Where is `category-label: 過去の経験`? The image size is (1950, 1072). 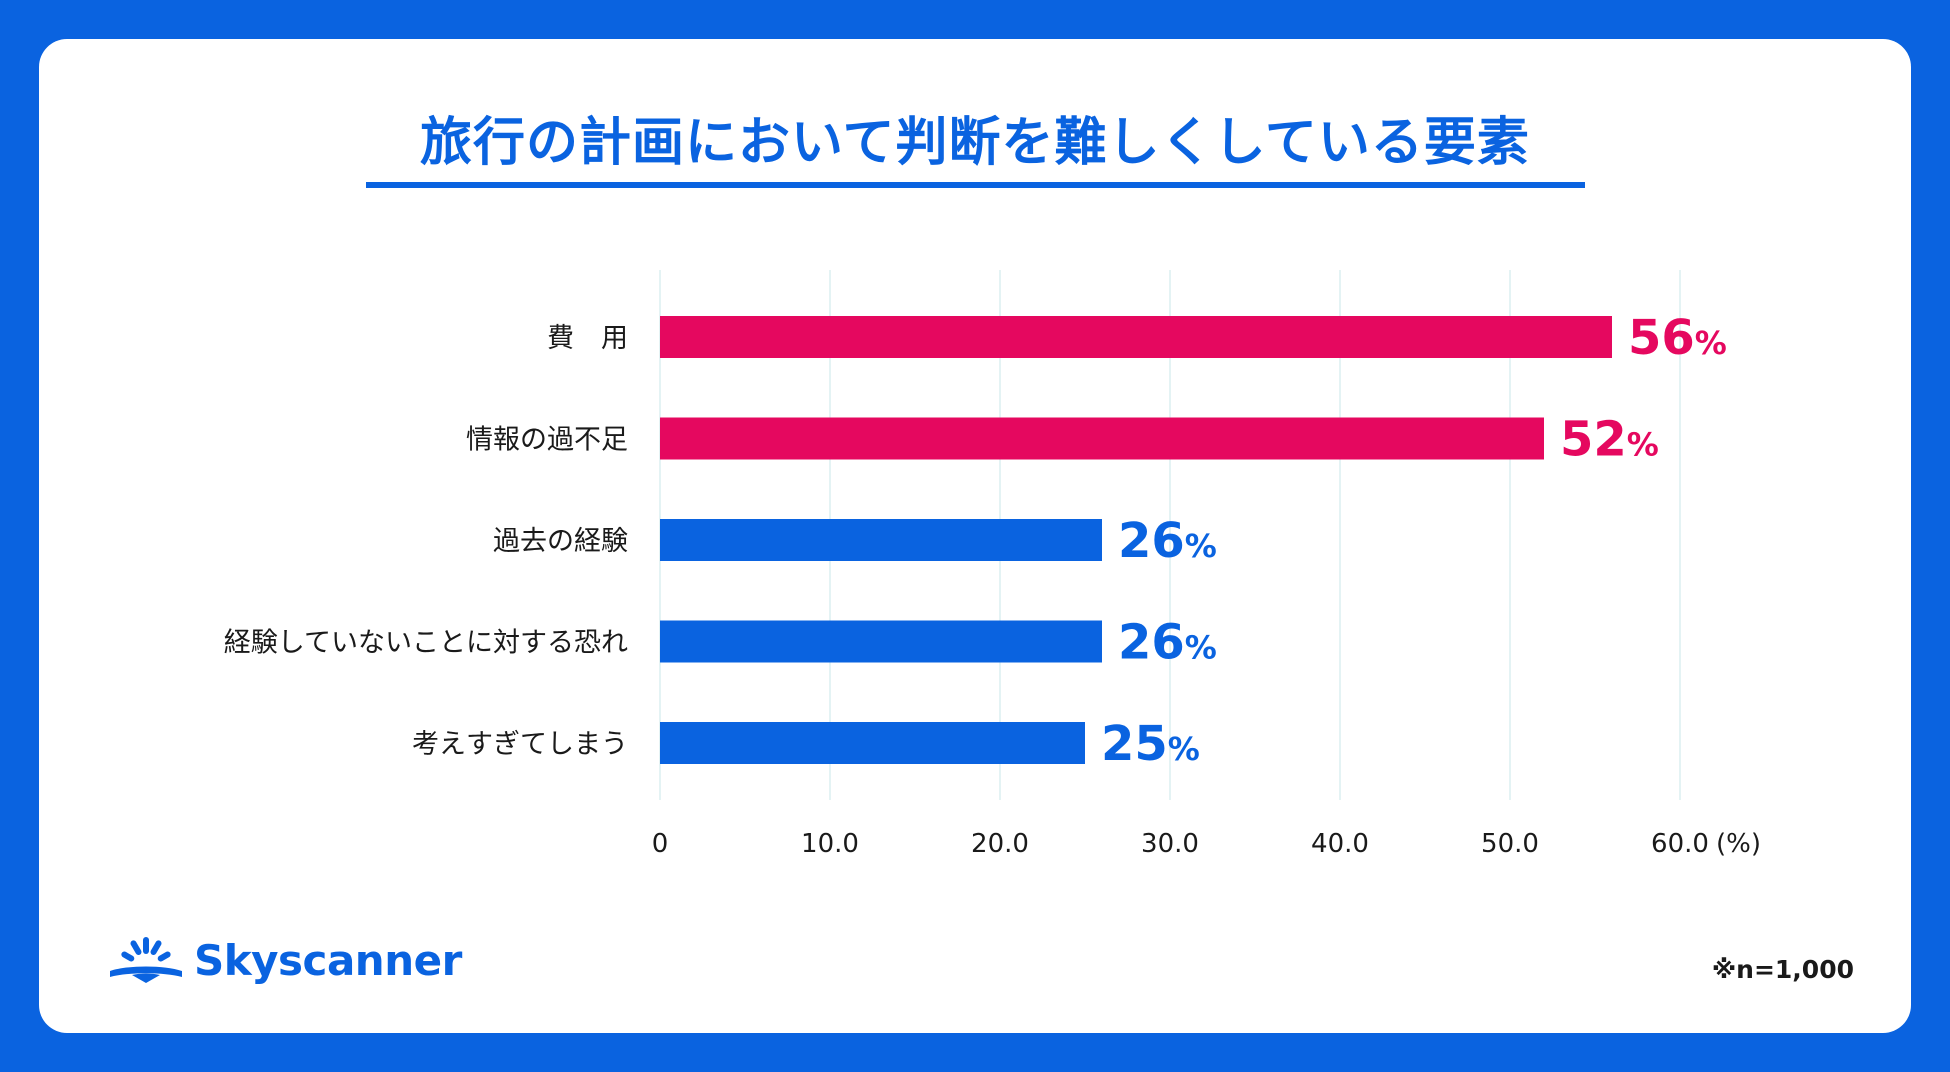 category-label: 過去の経験 is located at coordinates (560, 541).